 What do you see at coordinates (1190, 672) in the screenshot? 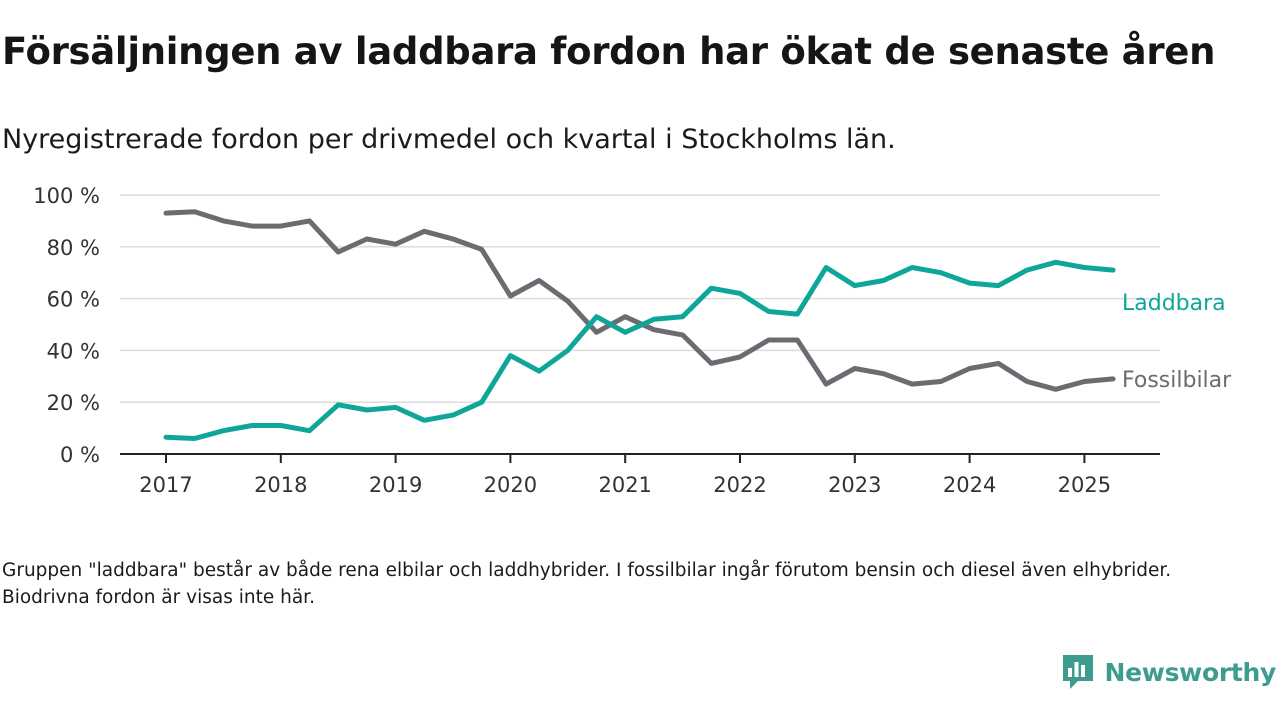
I see `brand-name: Newsworthy` at bounding box center [1190, 672].